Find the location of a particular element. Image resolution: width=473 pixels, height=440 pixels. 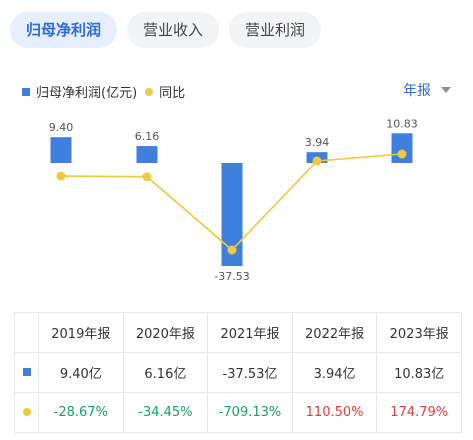

table-cell: -709.13% is located at coordinates (250, 412).